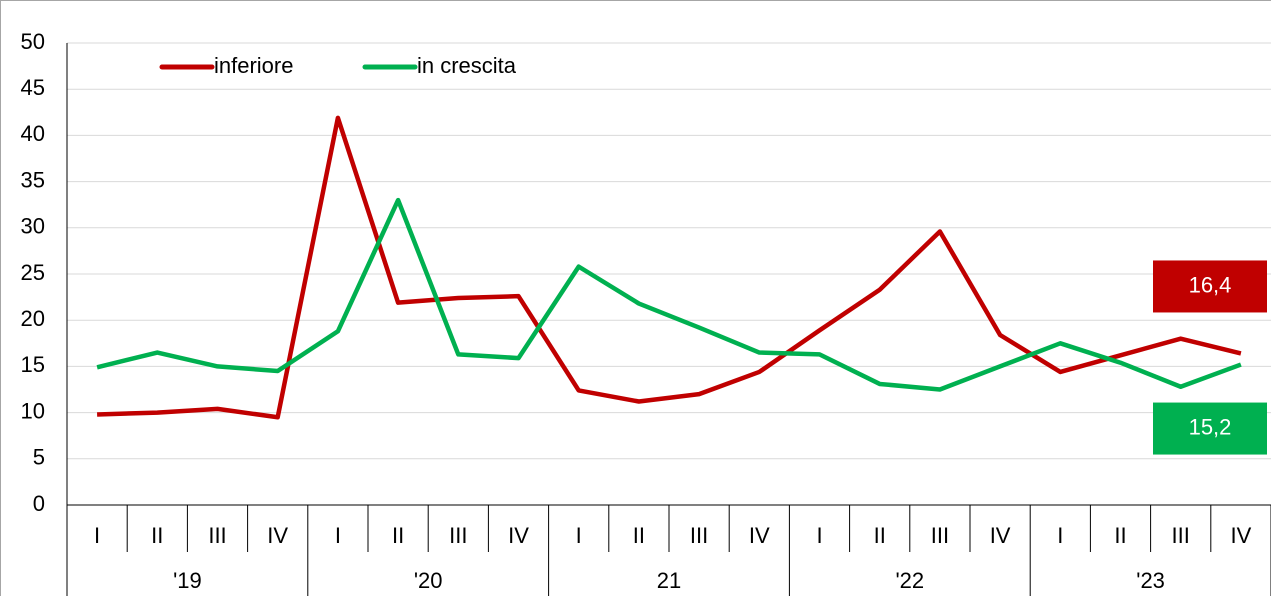 The image size is (1271, 596). I want to click on legend-label: inferiore, so click(253, 65).